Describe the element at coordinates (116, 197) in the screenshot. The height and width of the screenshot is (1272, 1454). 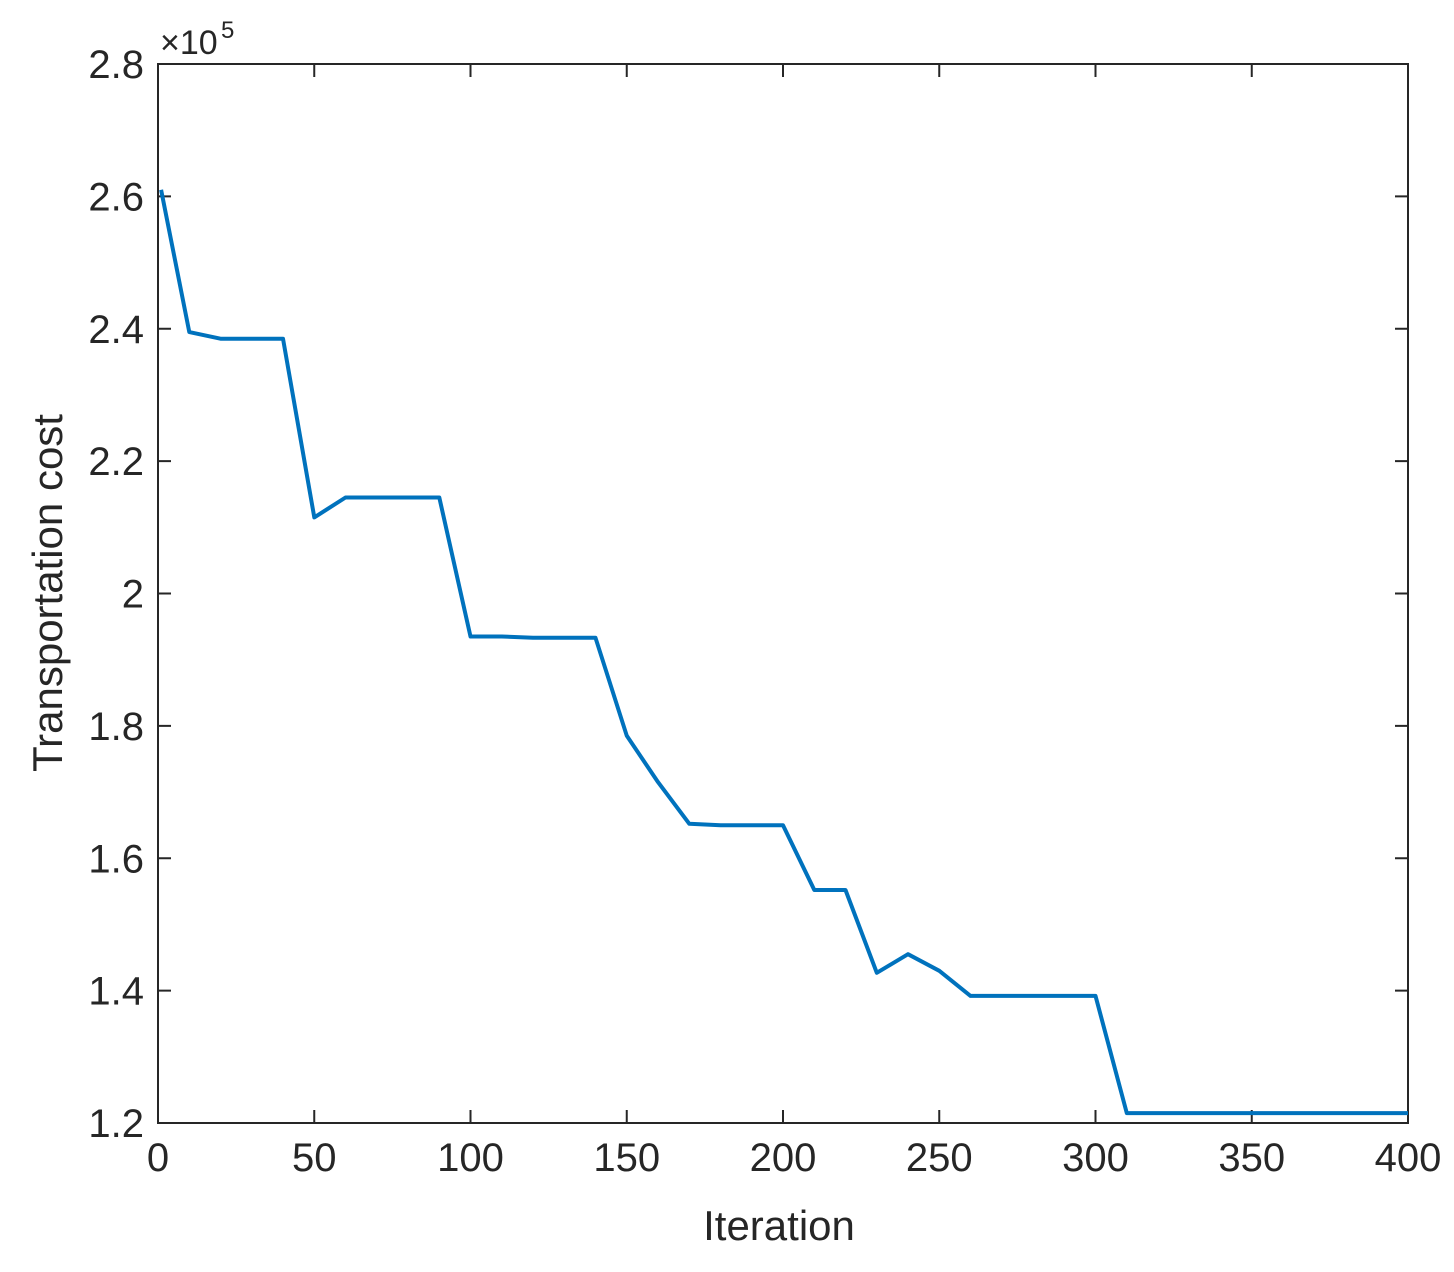
I see `y-tick-label: 2.6` at that location.